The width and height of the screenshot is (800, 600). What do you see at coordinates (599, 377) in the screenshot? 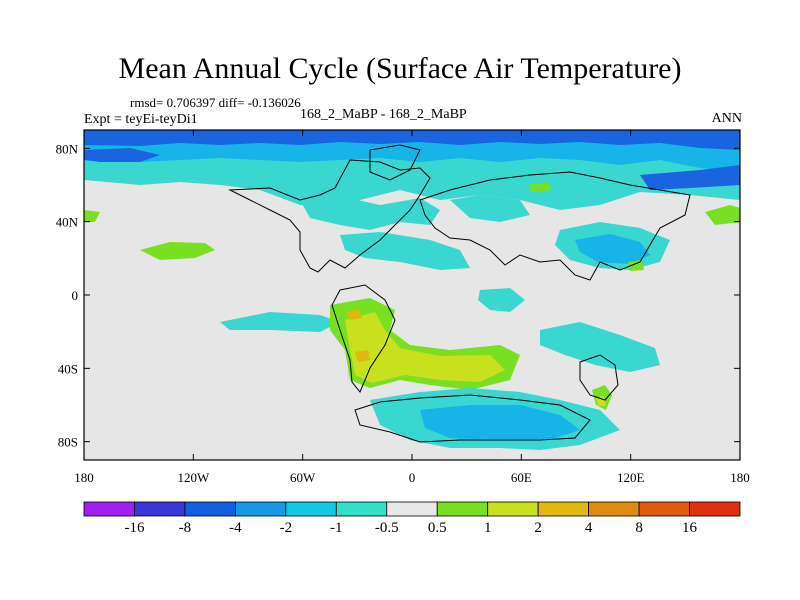
I see `australia-outline` at bounding box center [599, 377].